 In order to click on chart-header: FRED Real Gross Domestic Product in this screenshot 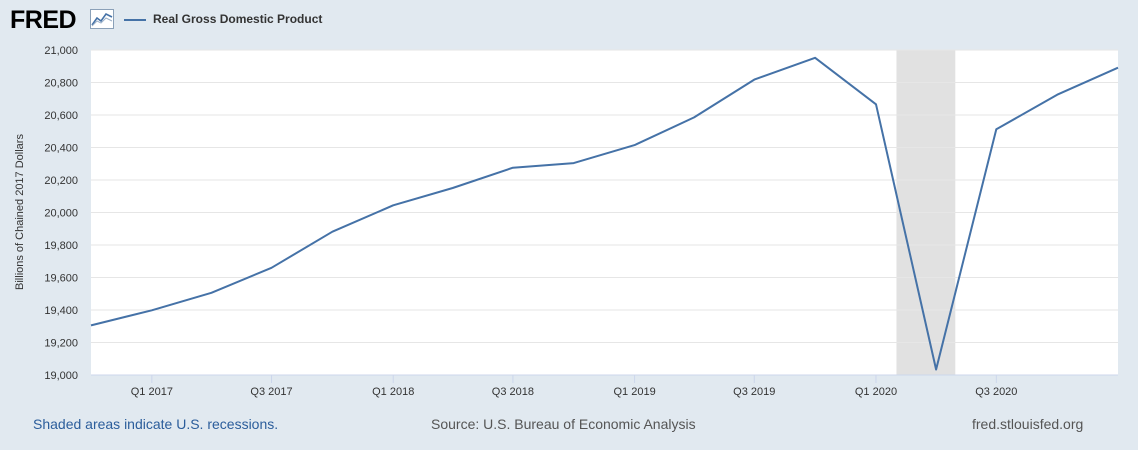, I will do `click(310, 20)`.